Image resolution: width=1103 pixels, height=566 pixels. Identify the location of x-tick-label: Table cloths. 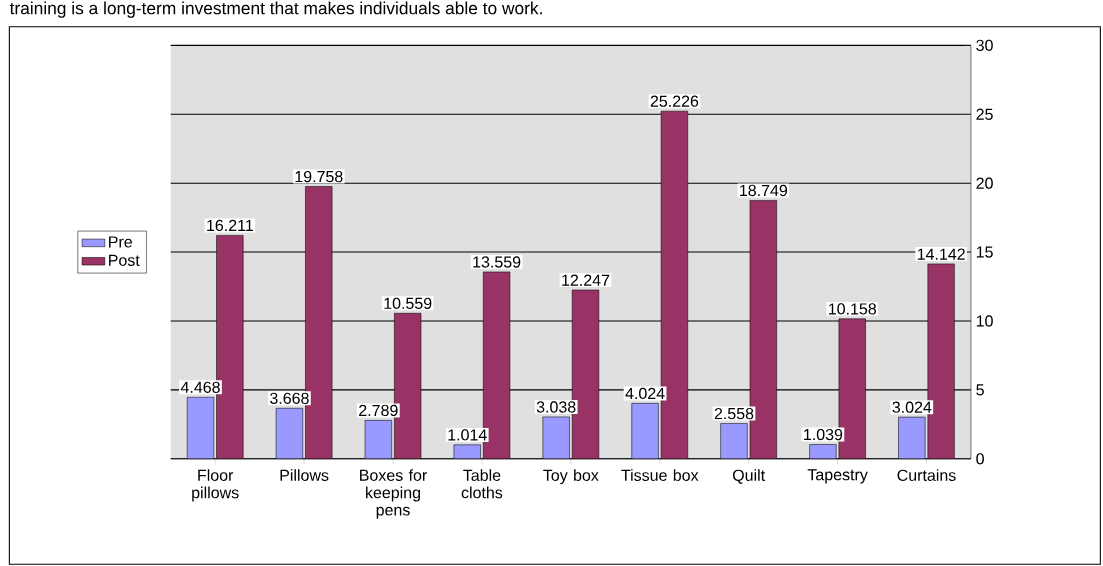
(482, 484).